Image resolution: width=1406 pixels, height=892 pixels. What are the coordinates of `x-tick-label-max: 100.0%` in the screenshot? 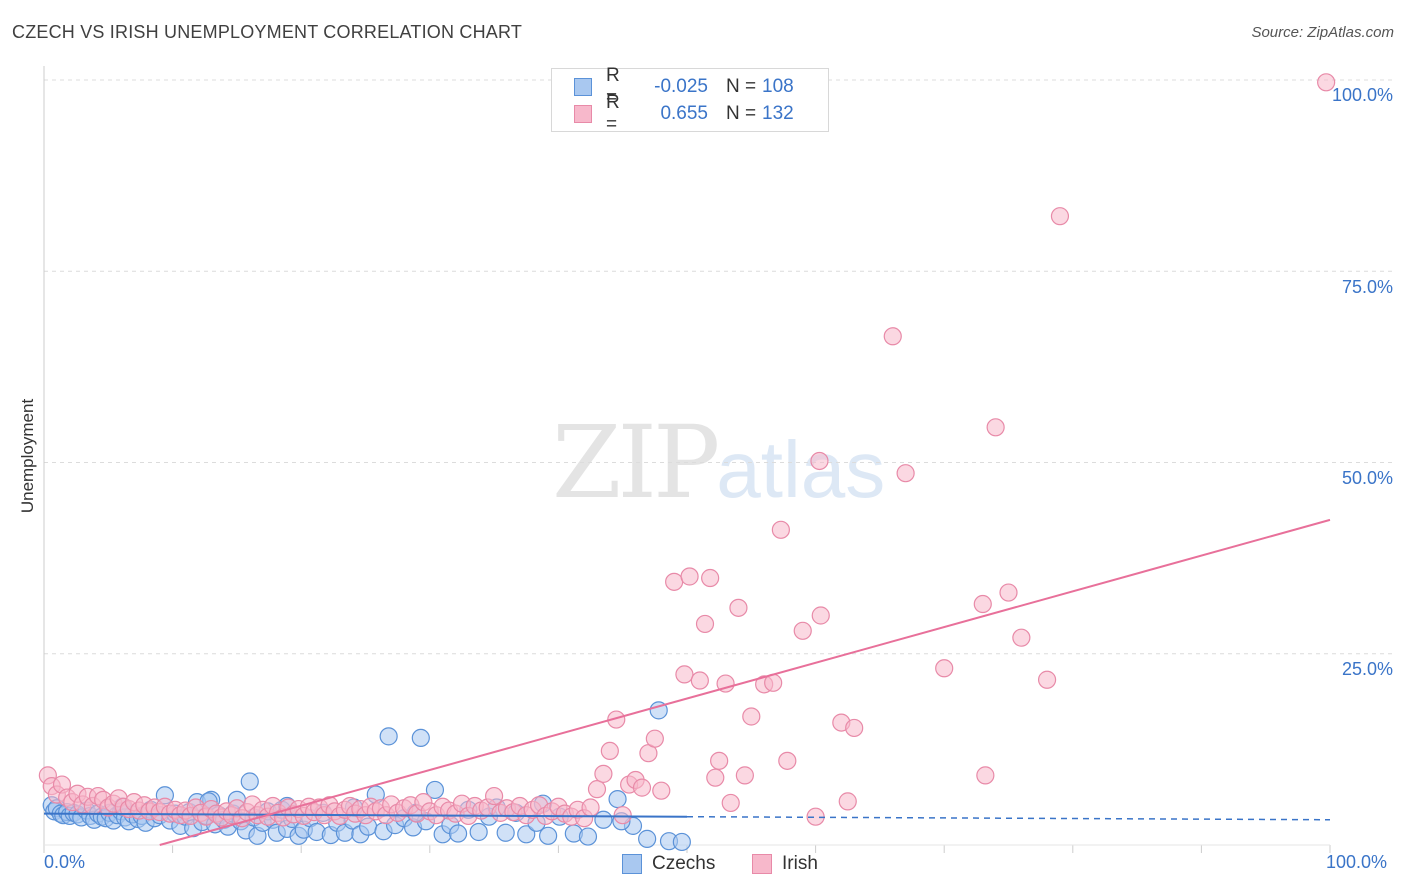 It's located at (1357, 862).